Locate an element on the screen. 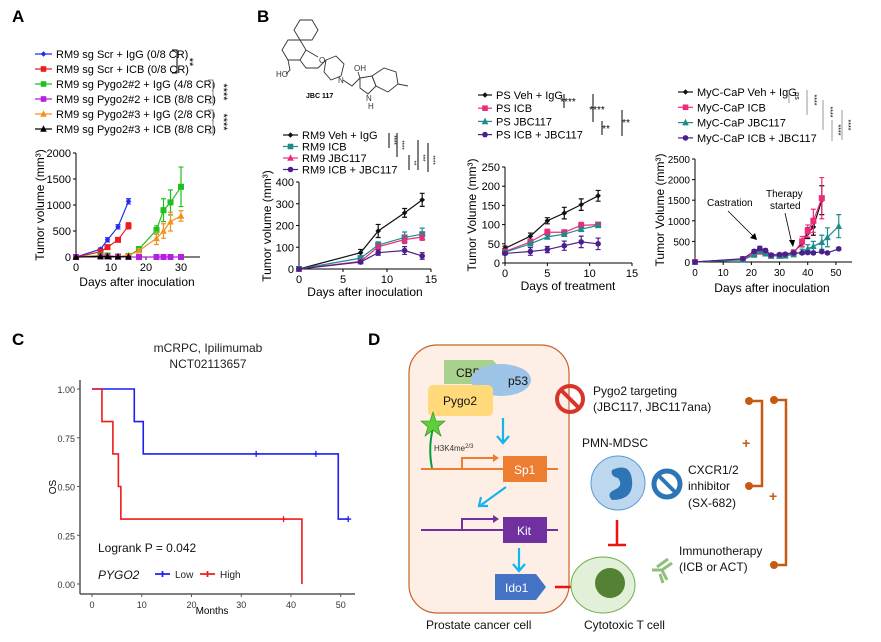  y-tick-label: 200 is located at coordinates (285, 227).